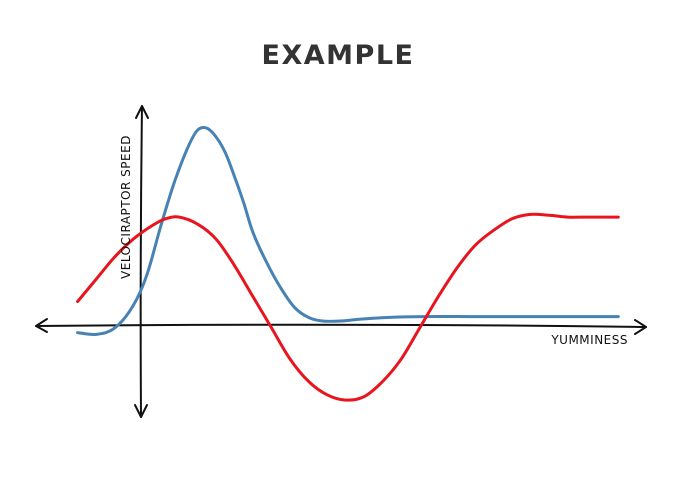  I want to click on y-axis-bottom-arrowhead, so click(141, 411).